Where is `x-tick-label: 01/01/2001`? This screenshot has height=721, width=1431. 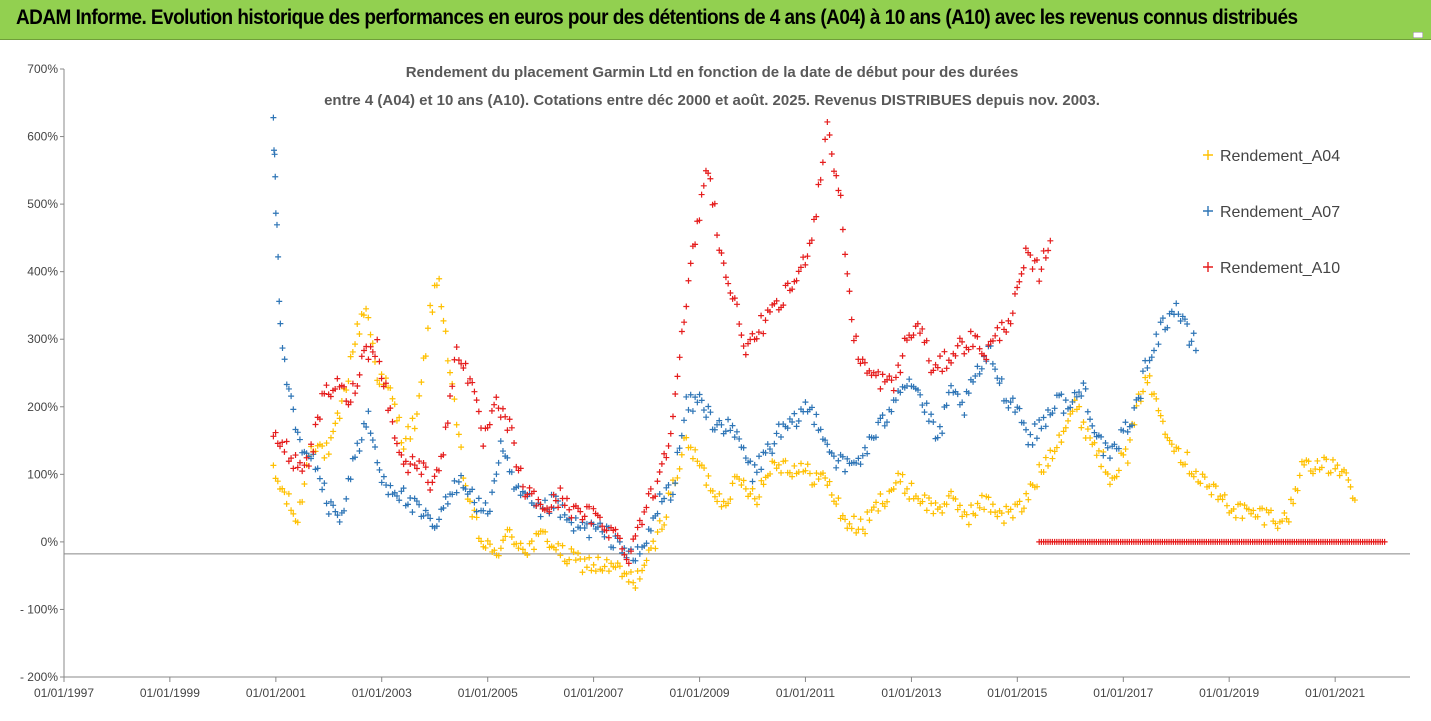
x-tick-label: 01/01/2001 is located at coordinates (276, 693).